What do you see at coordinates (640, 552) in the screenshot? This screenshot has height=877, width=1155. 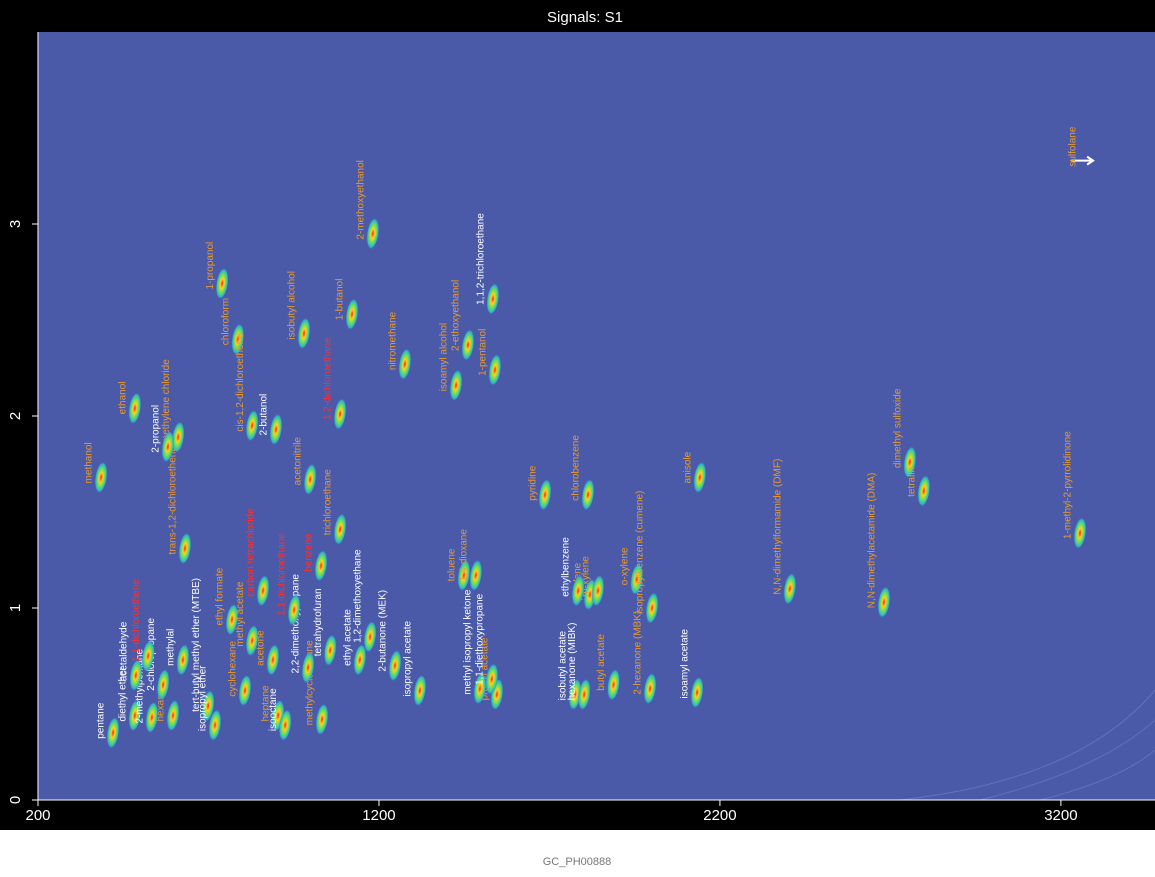 I see `peak-label: isopropylbenzene (cumene)` at bounding box center [640, 552].